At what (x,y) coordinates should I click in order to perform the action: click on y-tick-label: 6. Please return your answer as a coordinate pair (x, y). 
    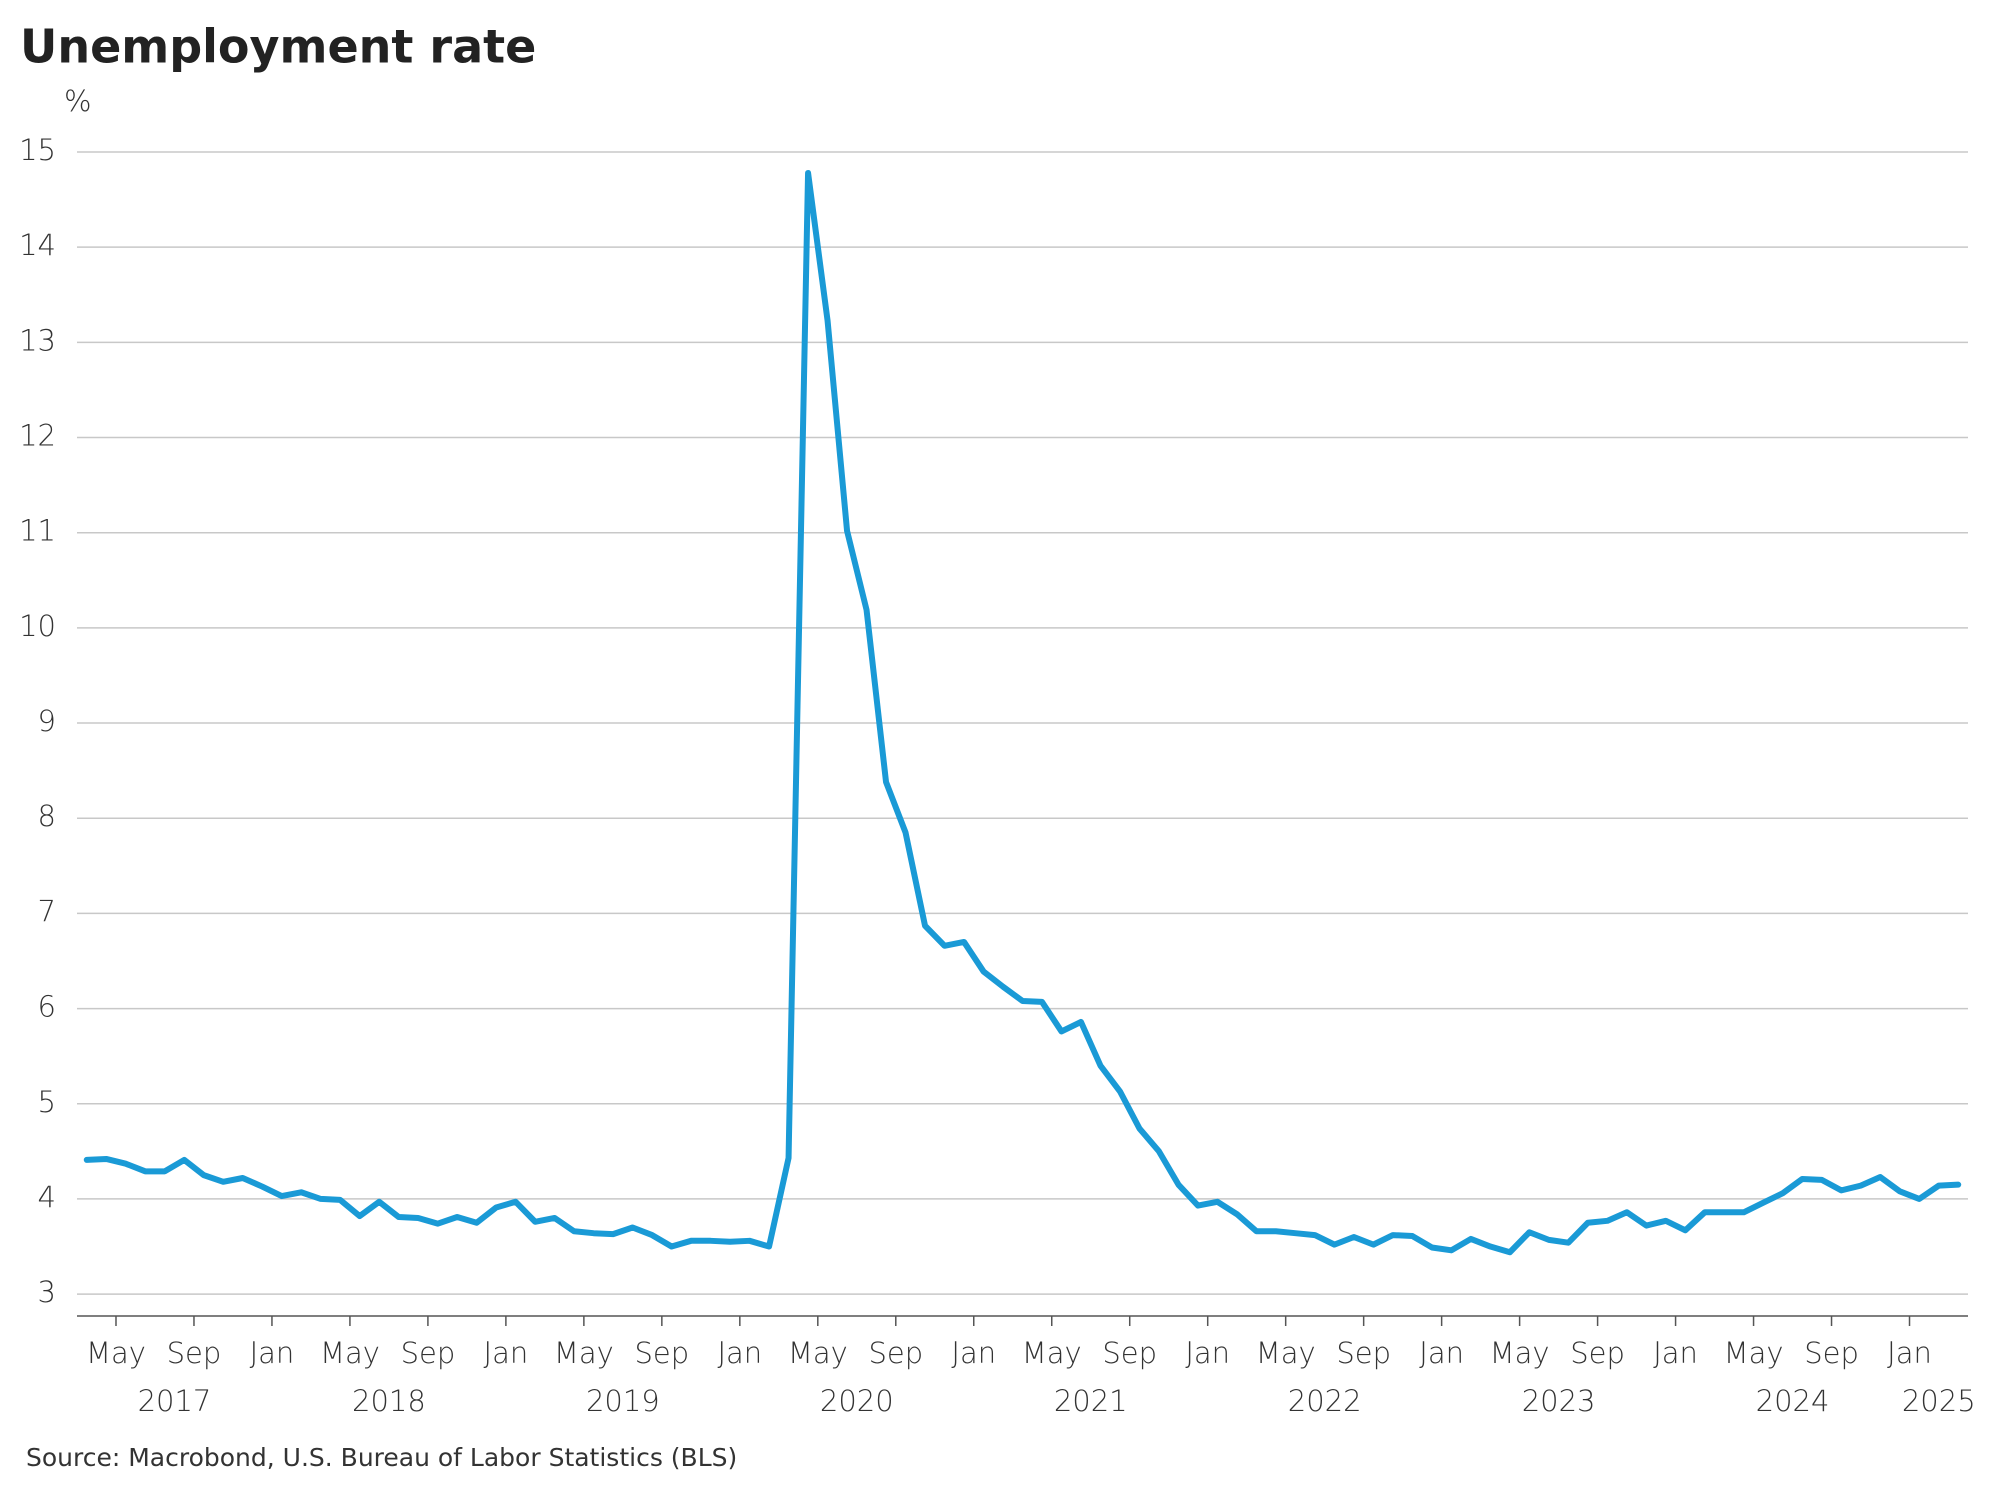
    Looking at the image, I should click on (47, 1007).